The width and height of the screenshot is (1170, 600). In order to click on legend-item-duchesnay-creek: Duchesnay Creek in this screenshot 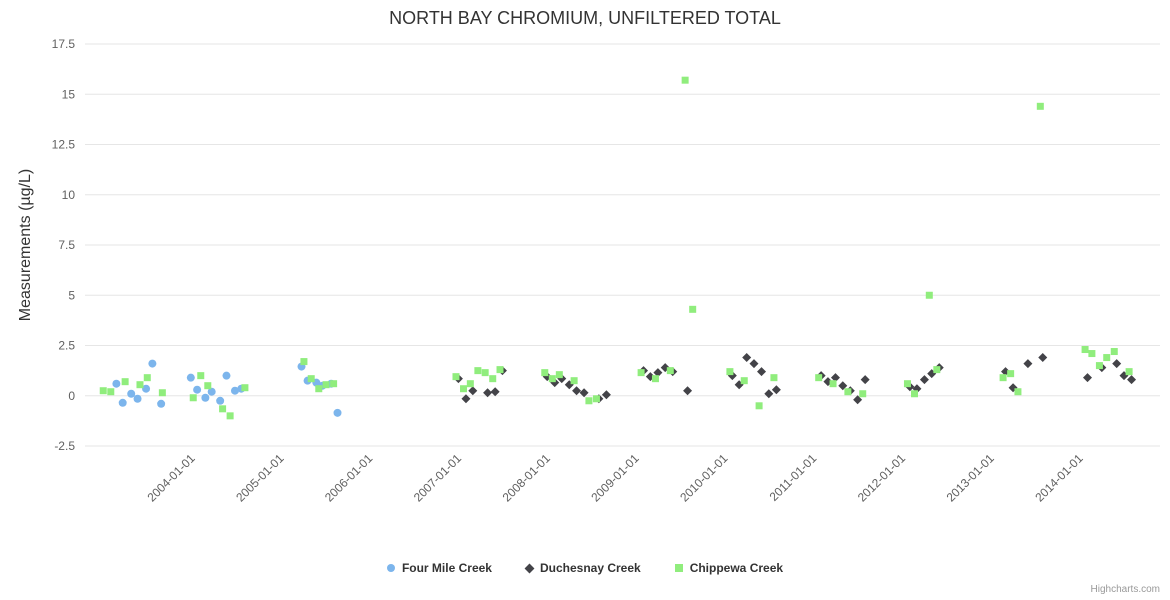, I will do `click(582, 568)`.